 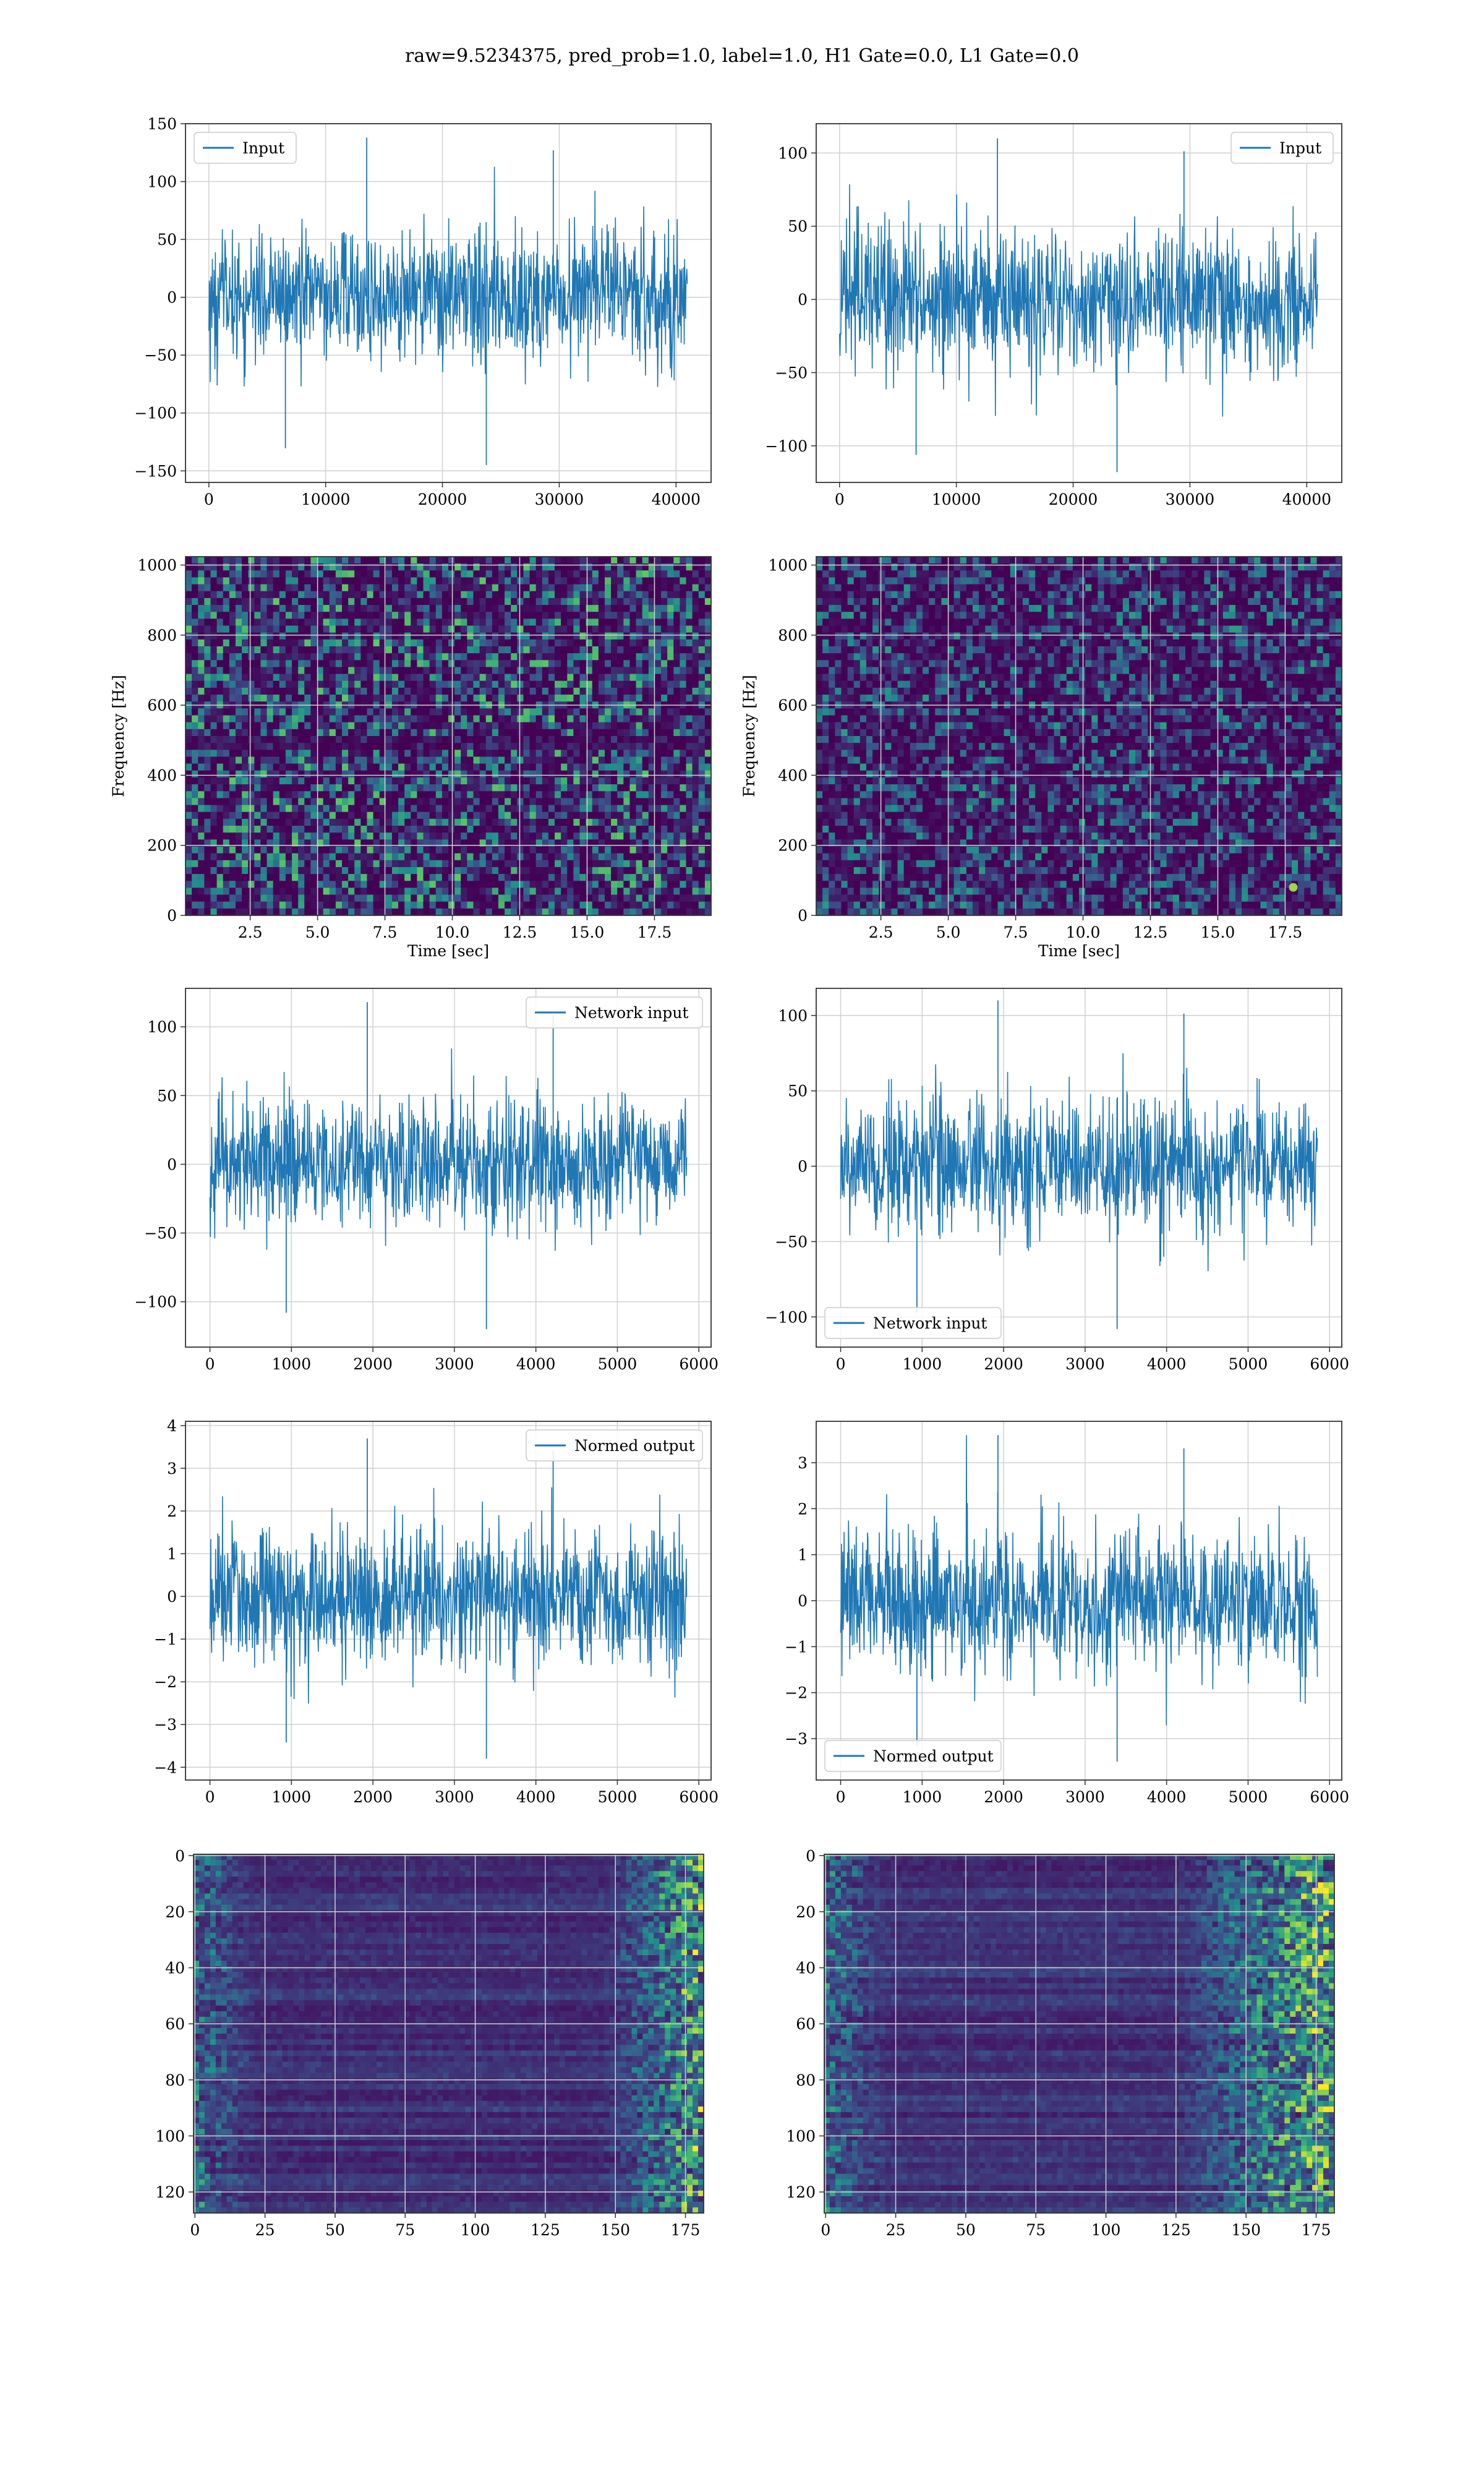 What do you see at coordinates (520, 932) in the screenshot?
I see `x-tick-label: 12.5` at bounding box center [520, 932].